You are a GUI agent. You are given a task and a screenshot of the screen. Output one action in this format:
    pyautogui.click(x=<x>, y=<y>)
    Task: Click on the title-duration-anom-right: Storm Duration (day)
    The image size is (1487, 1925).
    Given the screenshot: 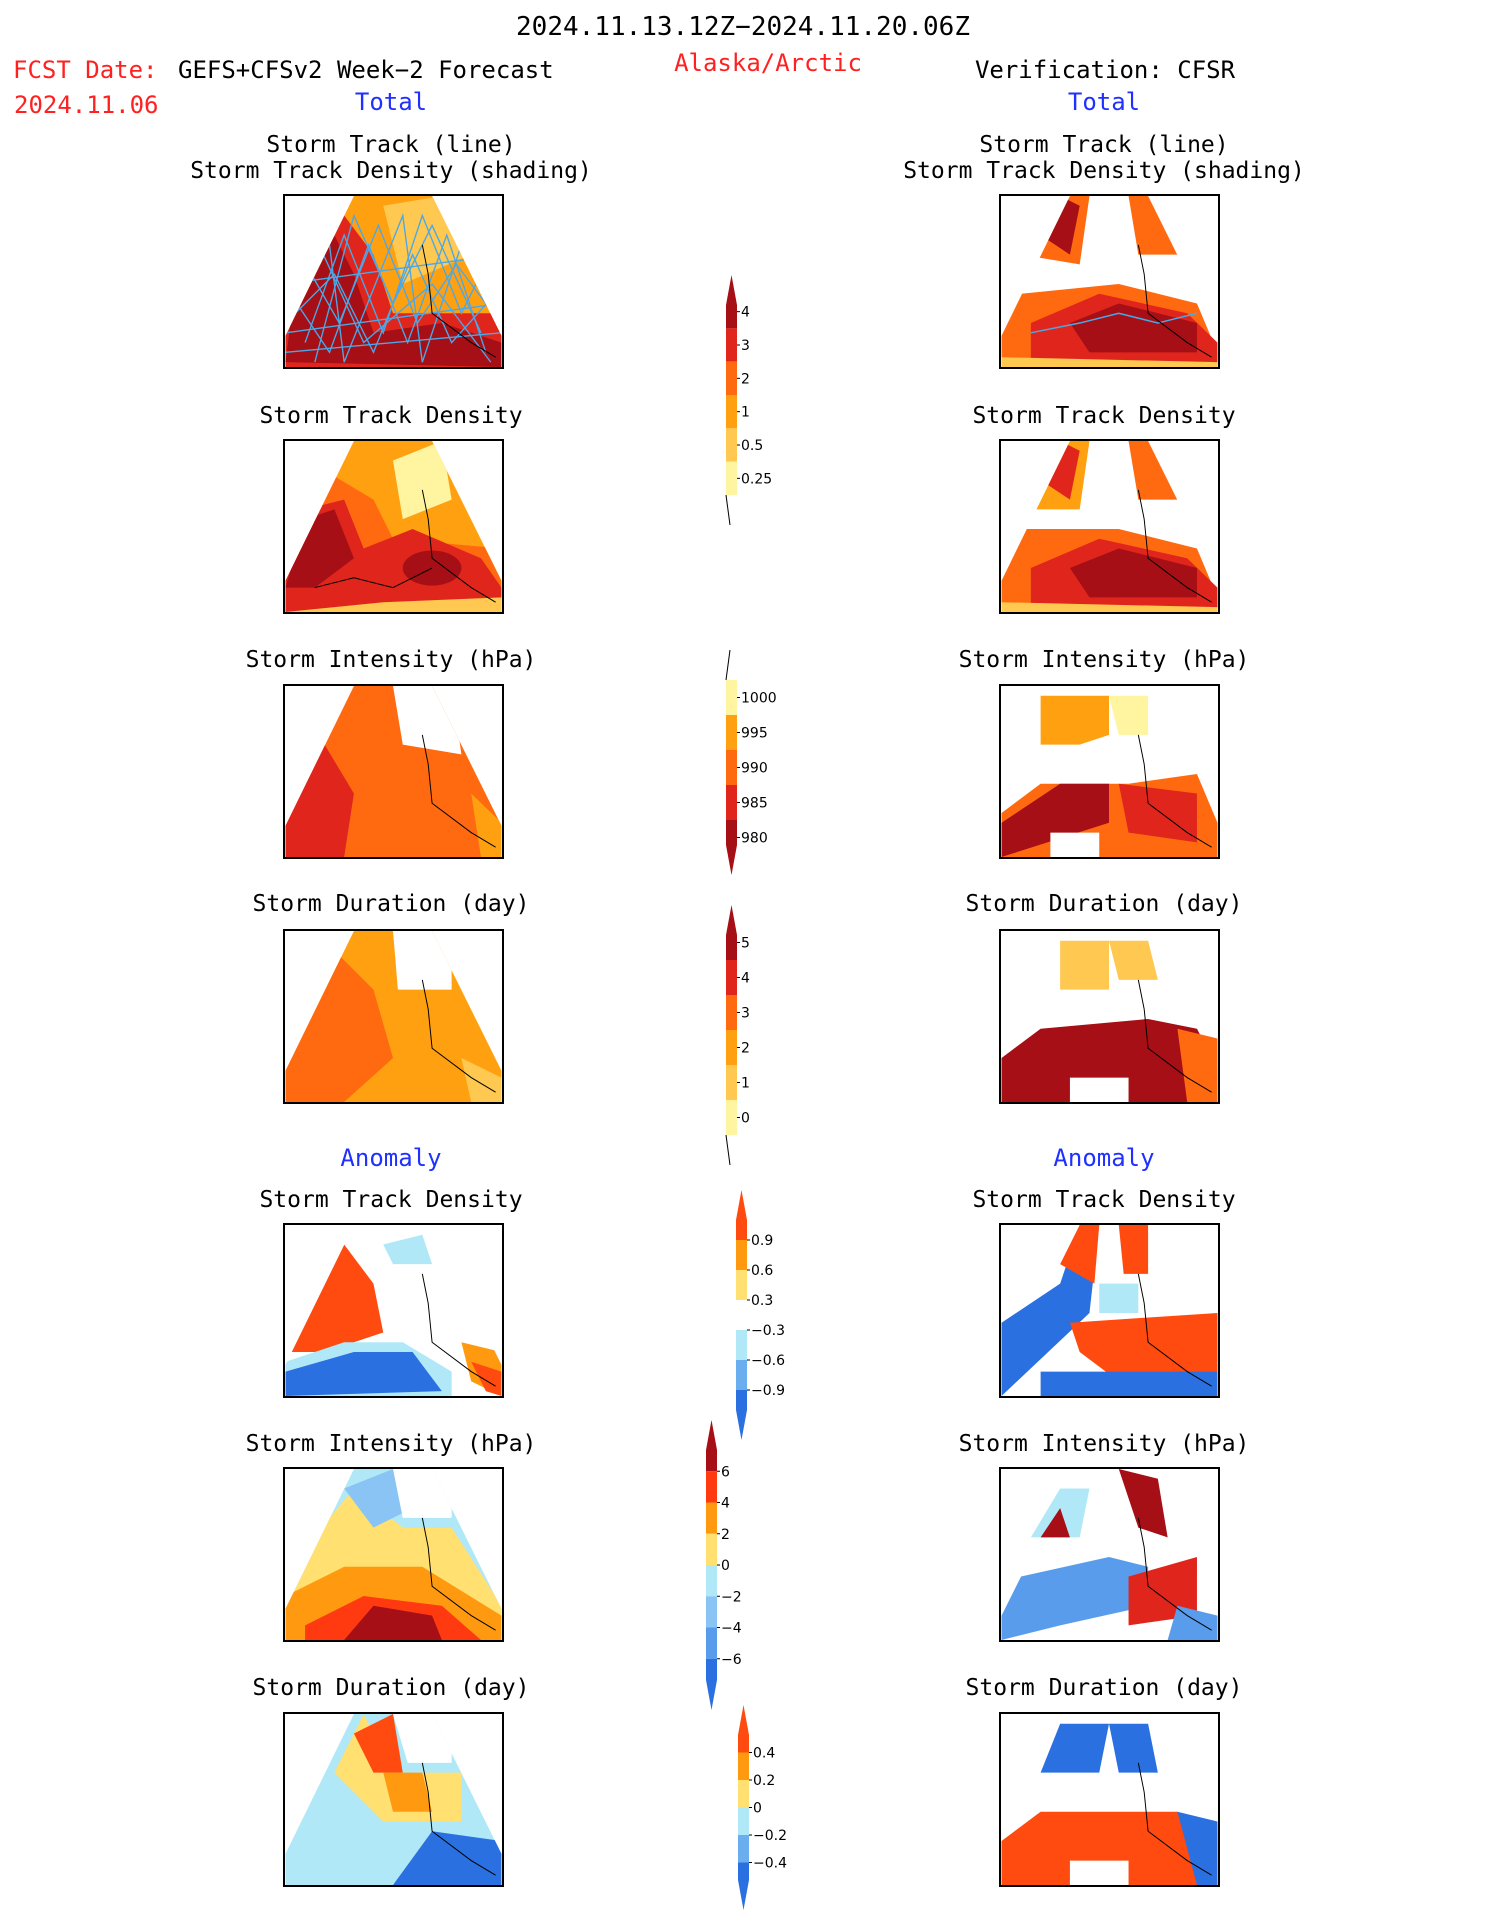 What is the action you would take?
    pyautogui.click(x=1104, y=1688)
    